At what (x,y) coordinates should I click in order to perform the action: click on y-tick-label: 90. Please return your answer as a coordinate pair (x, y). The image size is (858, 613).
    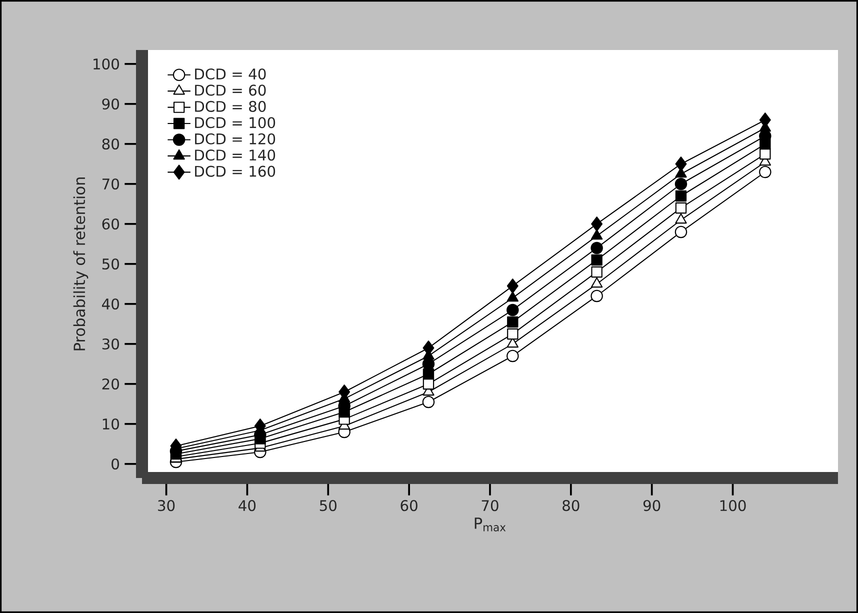
    Looking at the image, I should click on (110, 104).